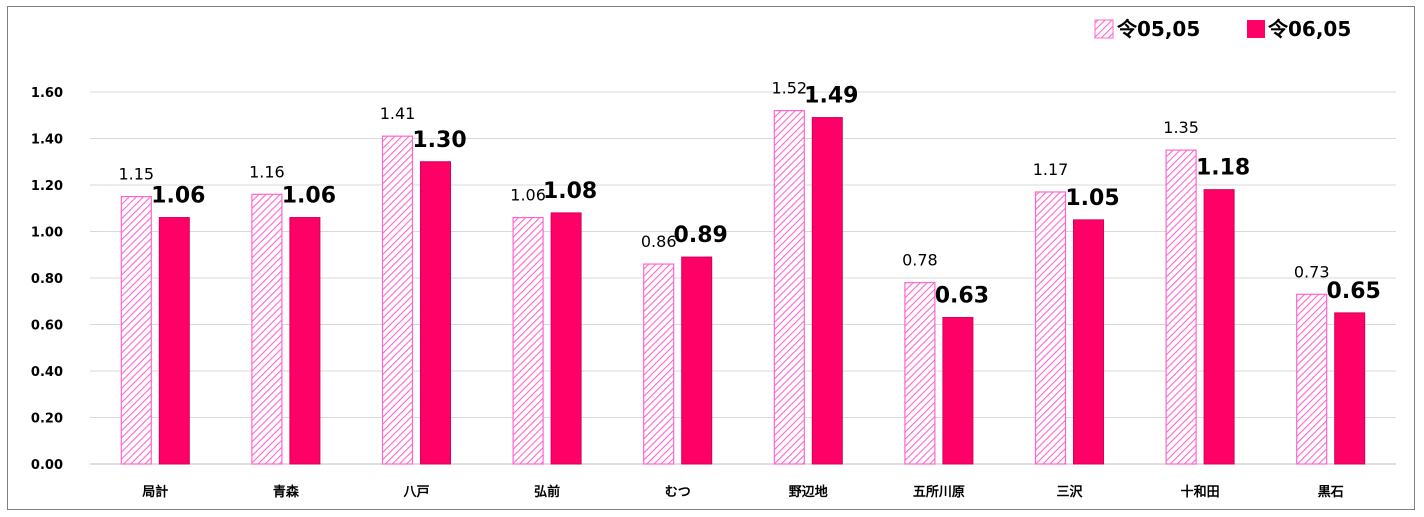  What do you see at coordinates (47, 372) in the screenshot?
I see `y-tick-label: 0.40` at bounding box center [47, 372].